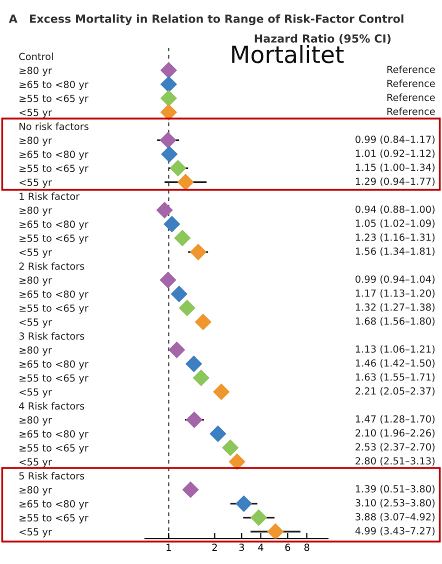 Image resolution: width=442 pixels, height=564 pixels. What do you see at coordinates (395, 349) in the screenshot?
I see `data-label: 1.13 (1.06–1.21)` at bounding box center [395, 349].